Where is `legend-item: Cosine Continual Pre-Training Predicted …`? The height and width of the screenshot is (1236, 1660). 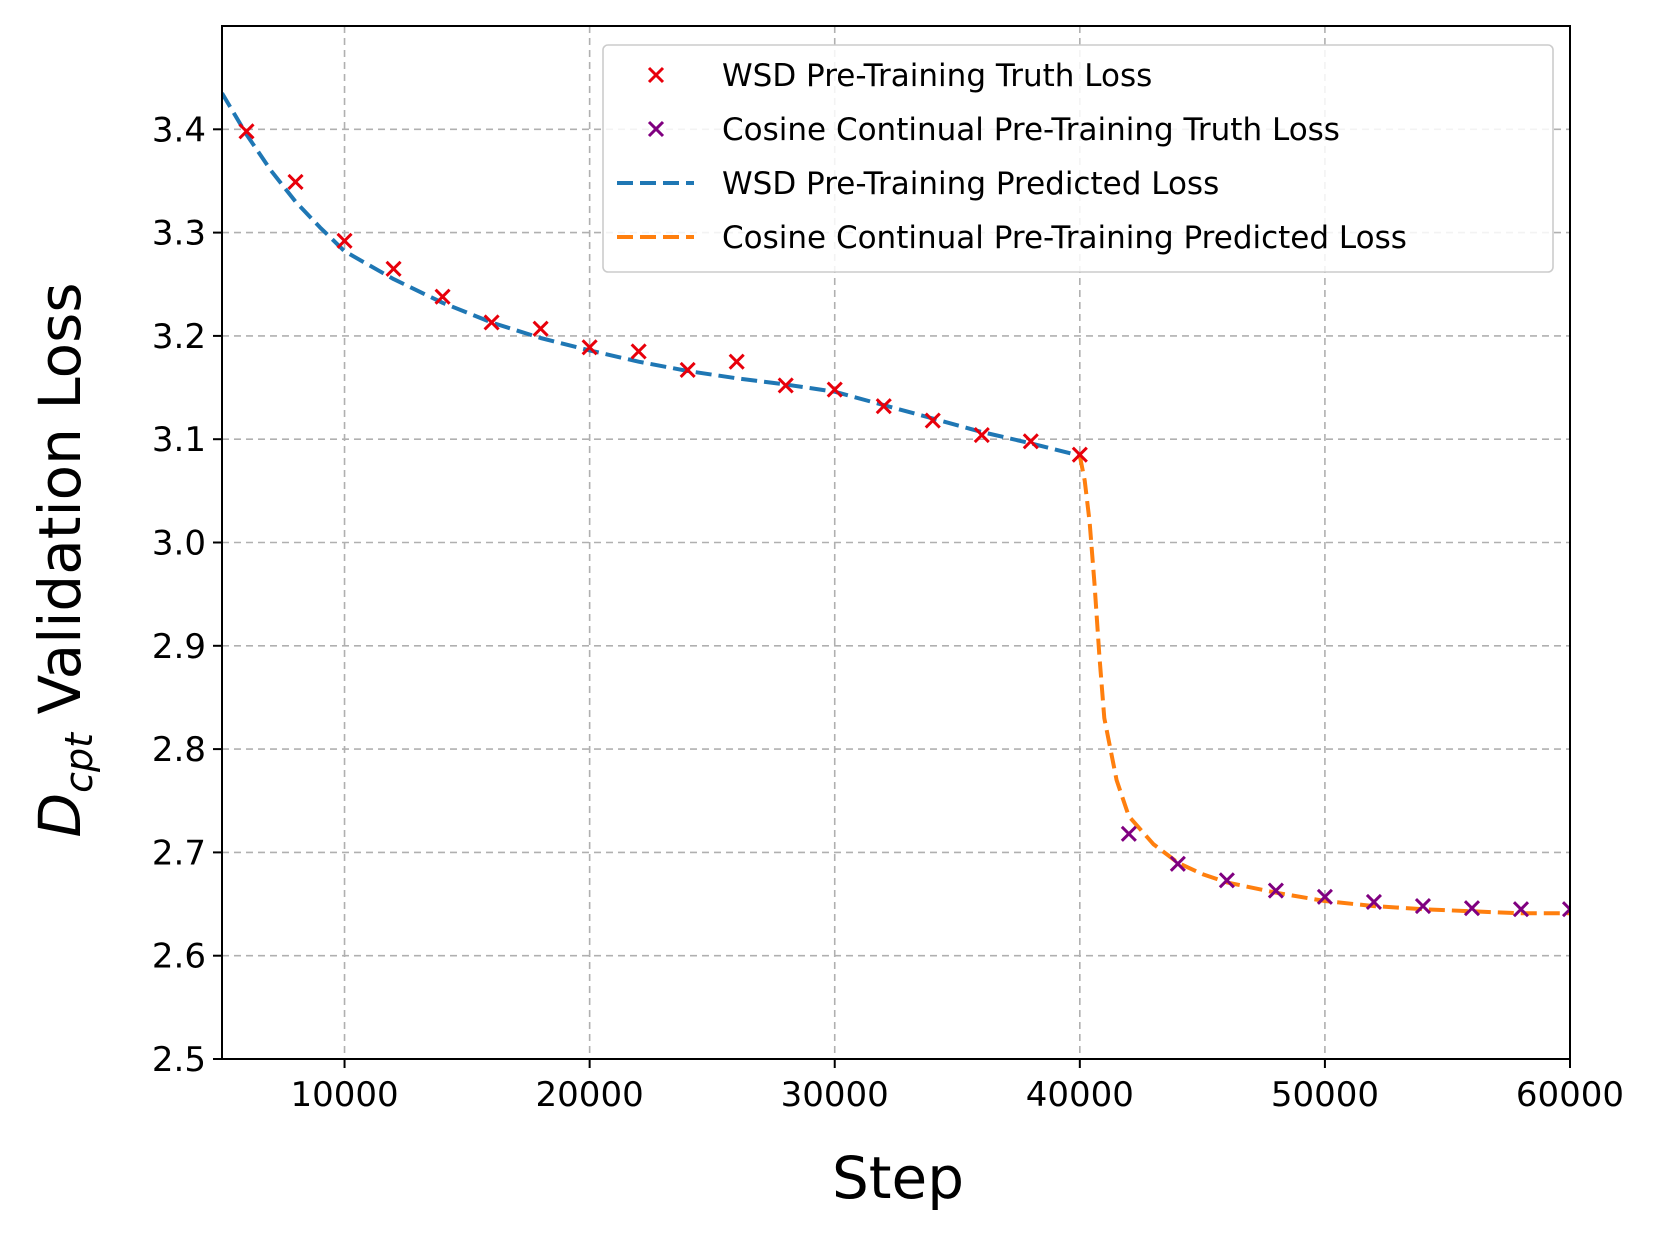 legend-item: Cosine Continual Pre-Training Predicted … is located at coordinates (1012, 238).